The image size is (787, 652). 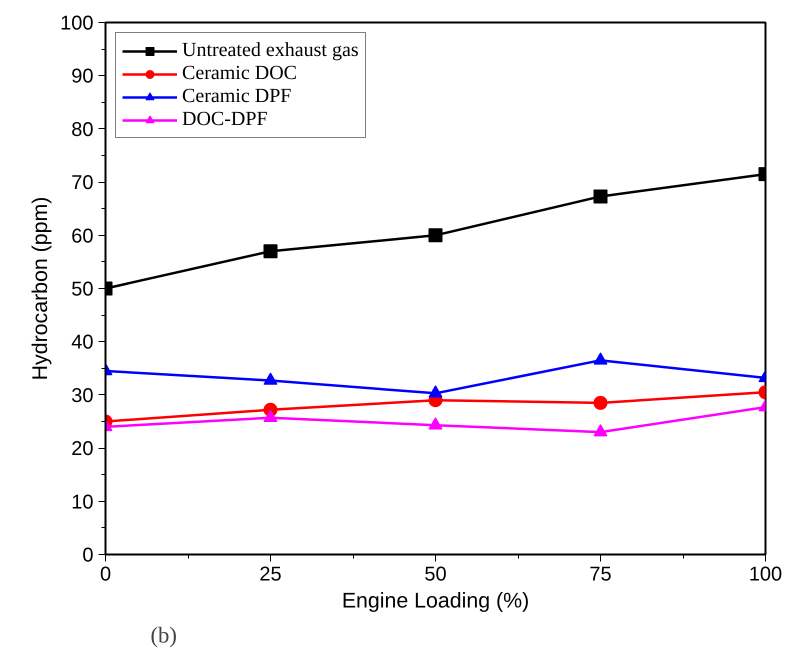 I want to click on y-tick-label: 10, so click(x=82, y=502).